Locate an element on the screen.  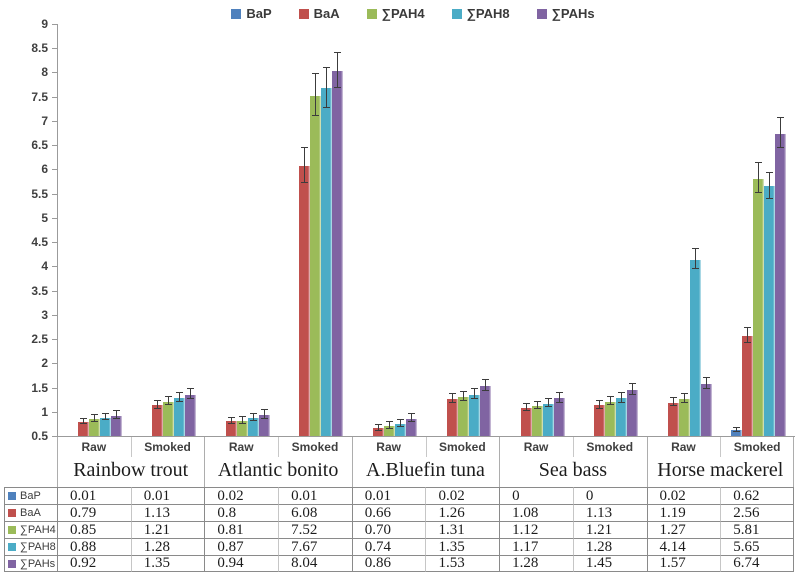
table-cell: 1.21 is located at coordinates (167, 529).